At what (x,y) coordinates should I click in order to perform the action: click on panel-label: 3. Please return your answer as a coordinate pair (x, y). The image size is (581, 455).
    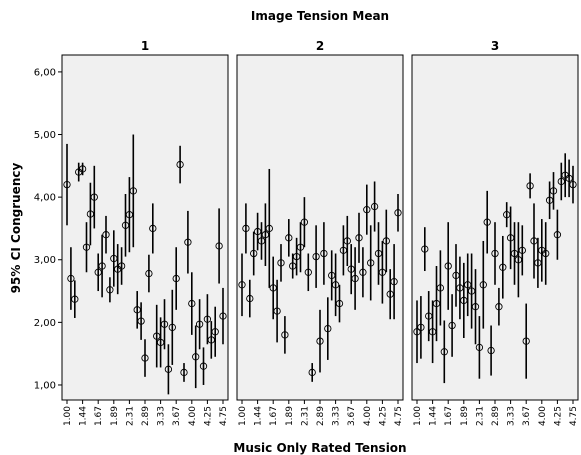
    Looking at the image, I should click on (495, 46).